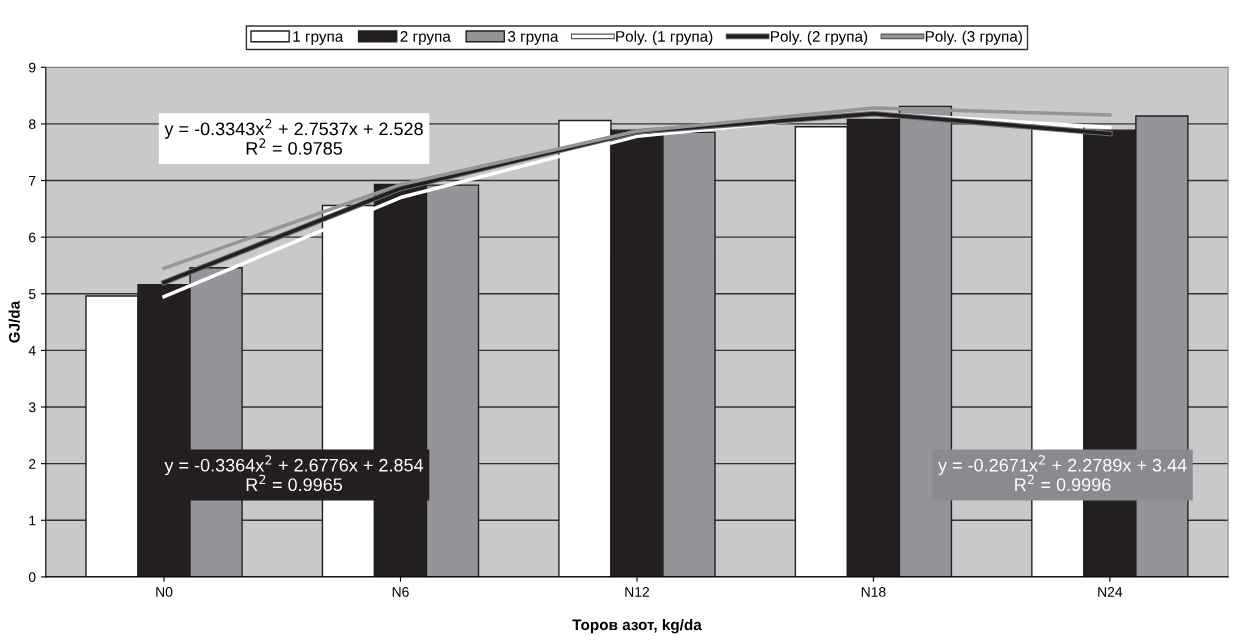  Describe the element at coordinates (973, 37) in the screenshot. I see `legend-label: Poly. (3 група)` at that location.